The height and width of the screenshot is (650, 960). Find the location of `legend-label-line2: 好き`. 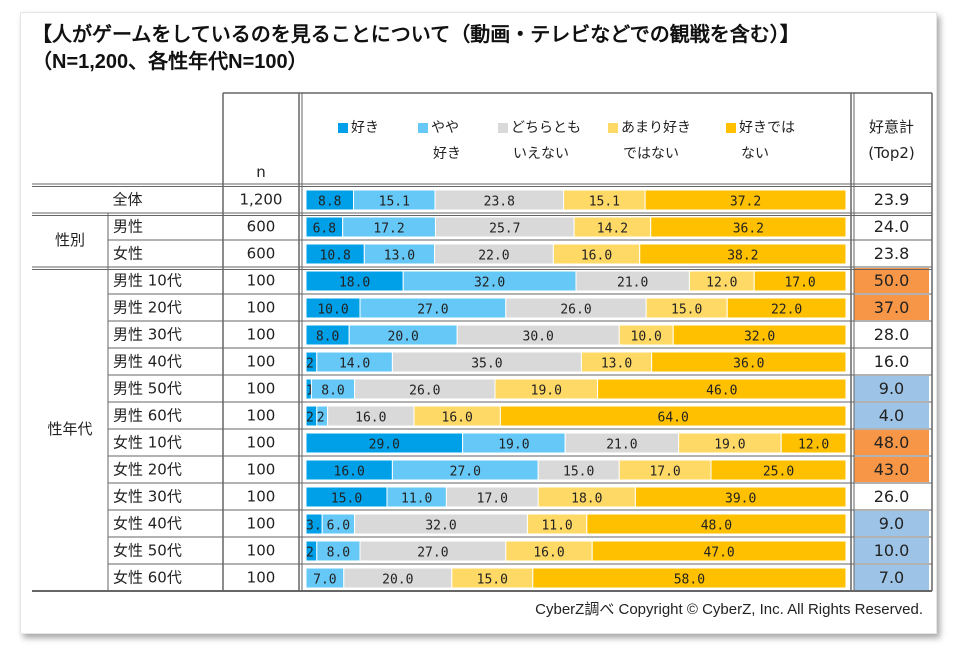

legend-label-line2: 好き is located at coordinates (447, 154).